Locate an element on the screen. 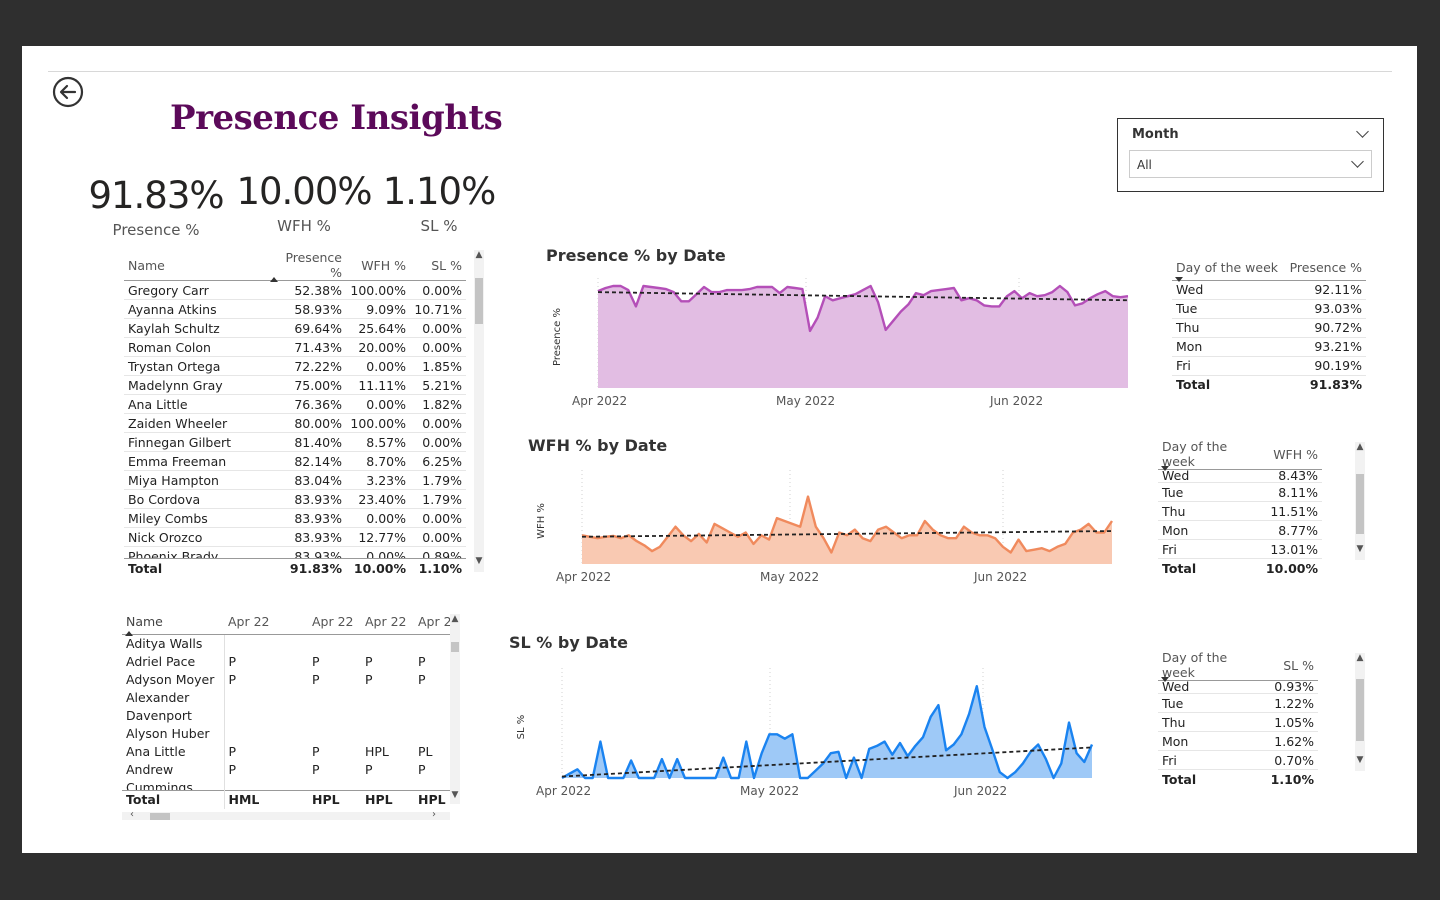  wfh-by-date-chart: Apr 2022 May 2022 Jun 2022 WFH % is located at coordinates (820, 524).